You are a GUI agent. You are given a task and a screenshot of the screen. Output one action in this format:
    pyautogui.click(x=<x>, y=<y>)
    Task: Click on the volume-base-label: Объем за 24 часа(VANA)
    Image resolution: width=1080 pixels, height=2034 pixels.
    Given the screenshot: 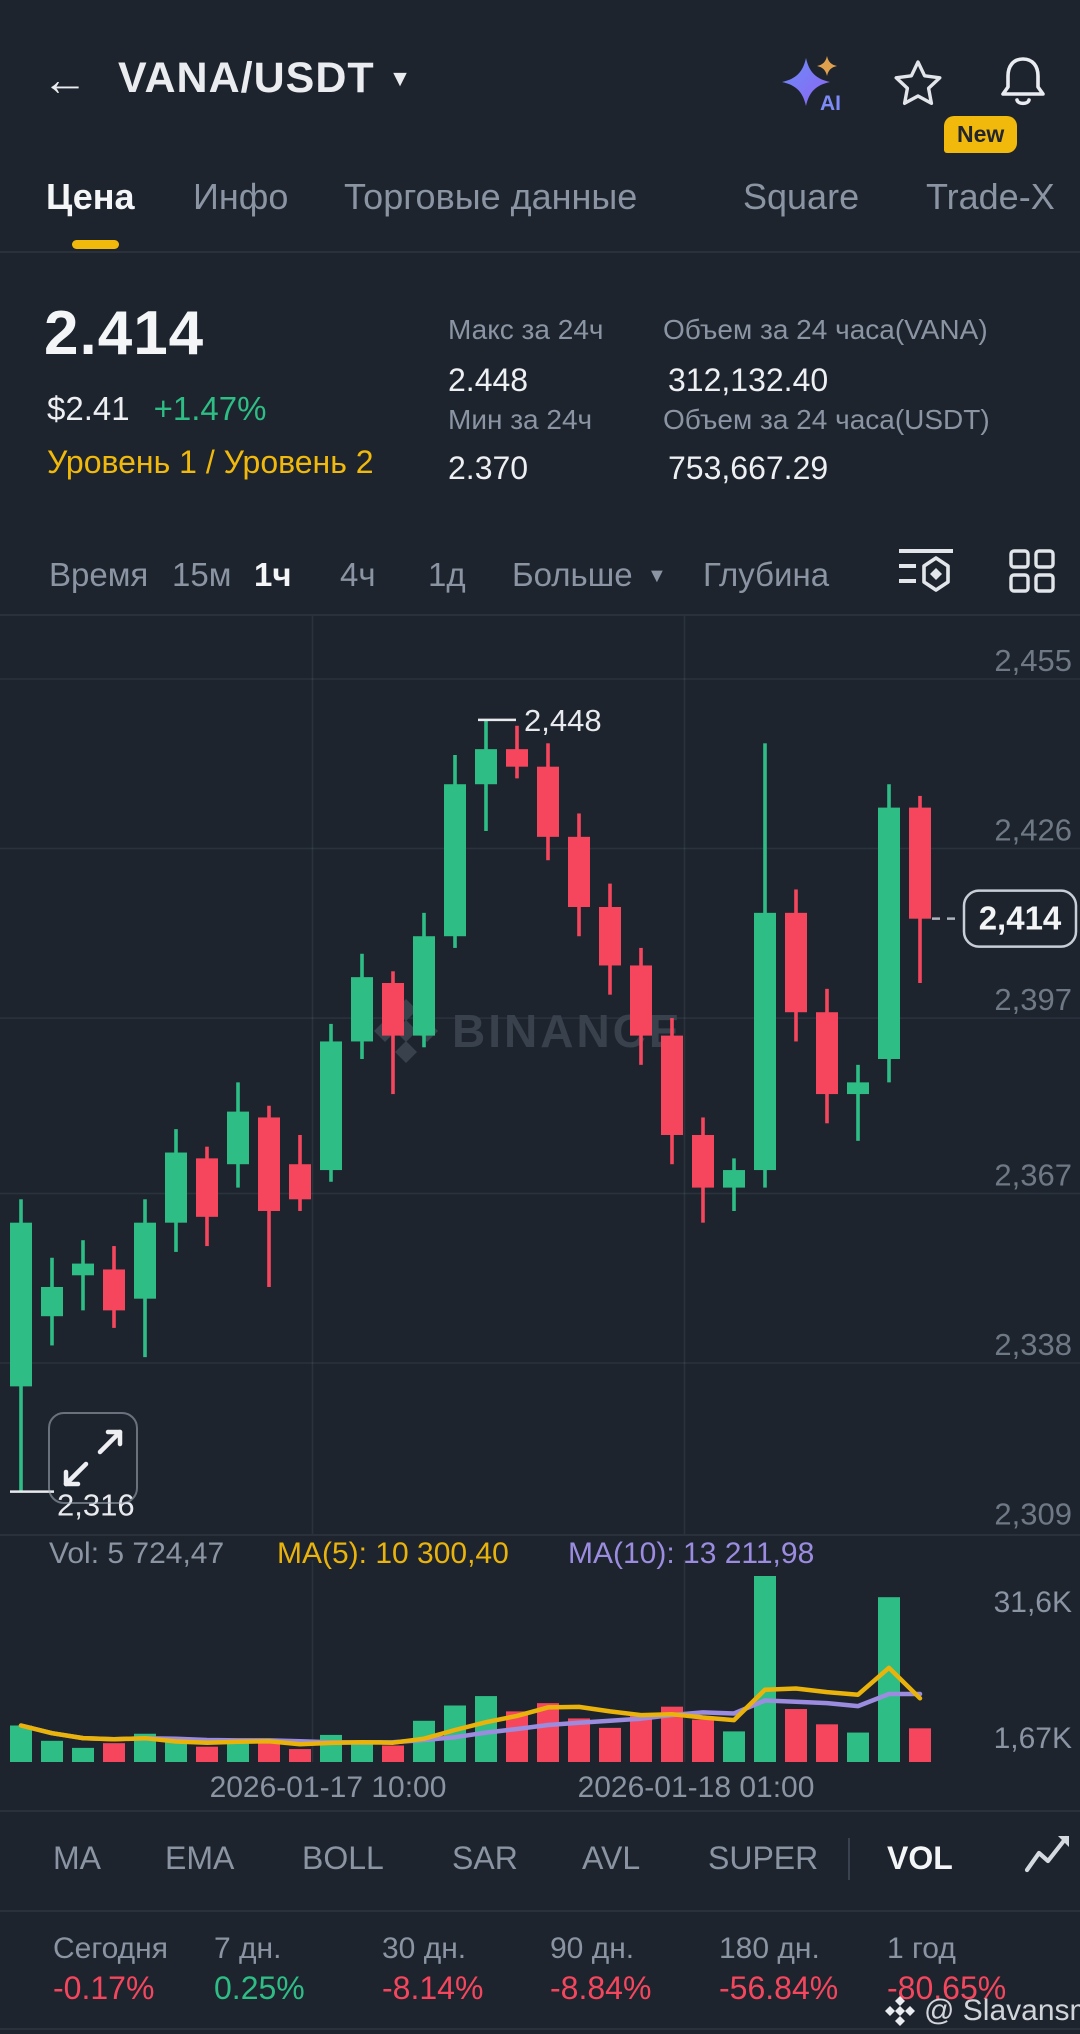 What is the action you would take?
    pyautogui.click(x=825, y=329)
    